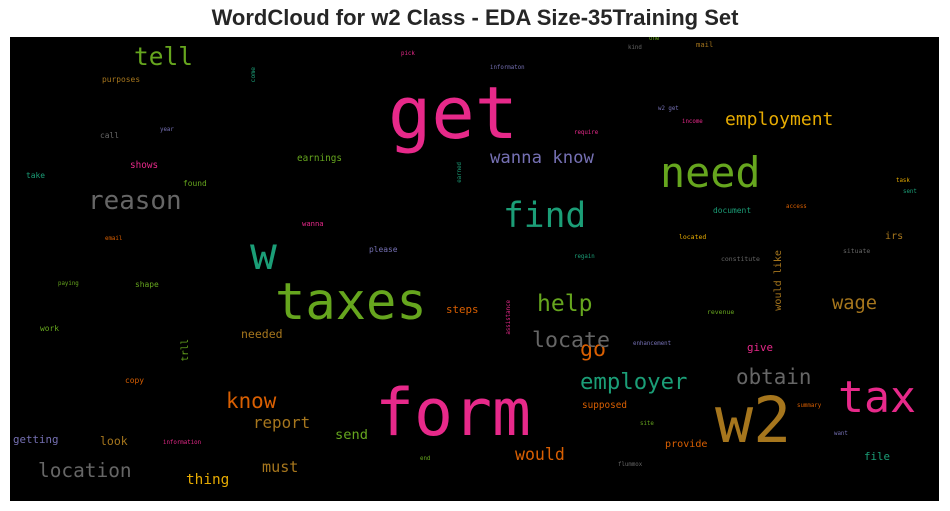 The height and width of the screenshot is (511, 950). What do you see at coordinates (182, 443) in the screenshot?
I see `word-information: information` at bounding box center [182, 443].